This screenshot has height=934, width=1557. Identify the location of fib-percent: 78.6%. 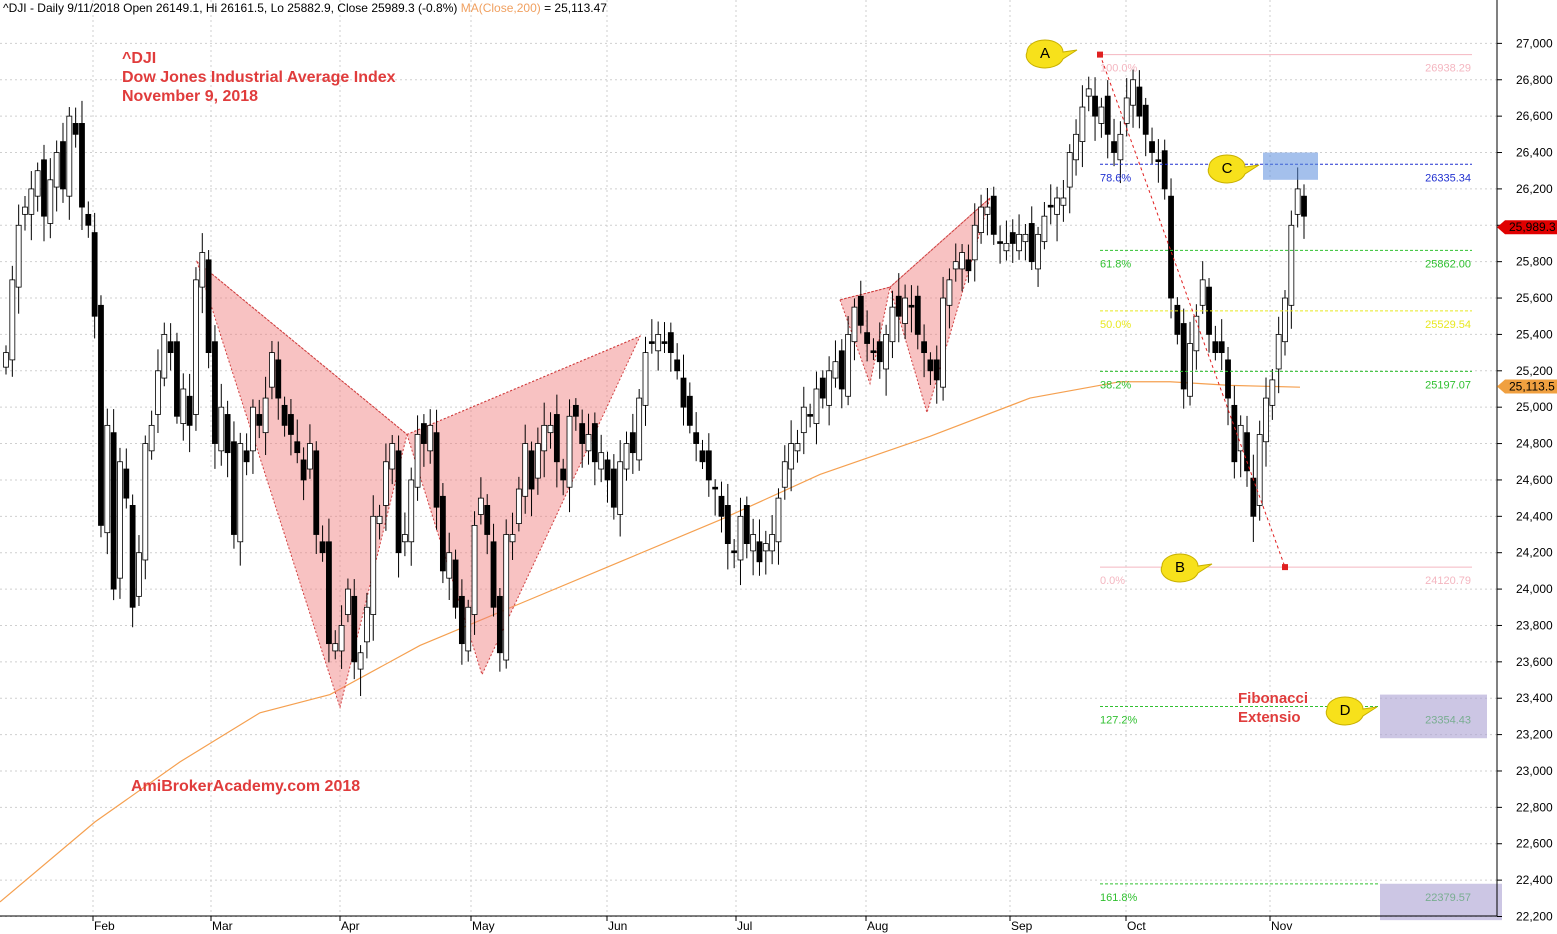
(1115, 178).